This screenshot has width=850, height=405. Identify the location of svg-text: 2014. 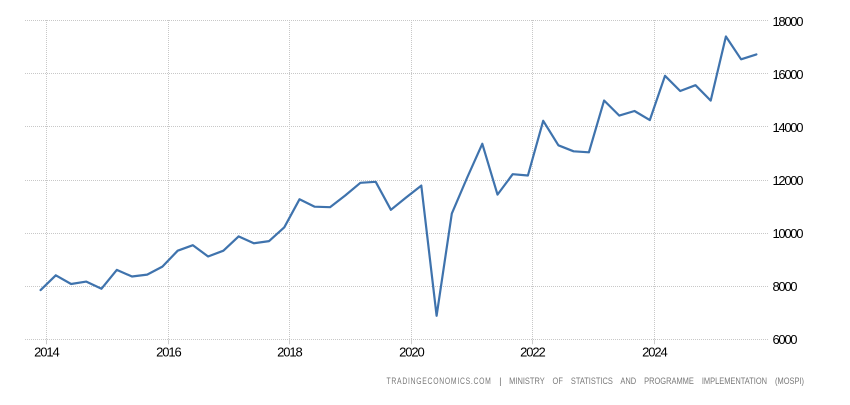
(46, 351).